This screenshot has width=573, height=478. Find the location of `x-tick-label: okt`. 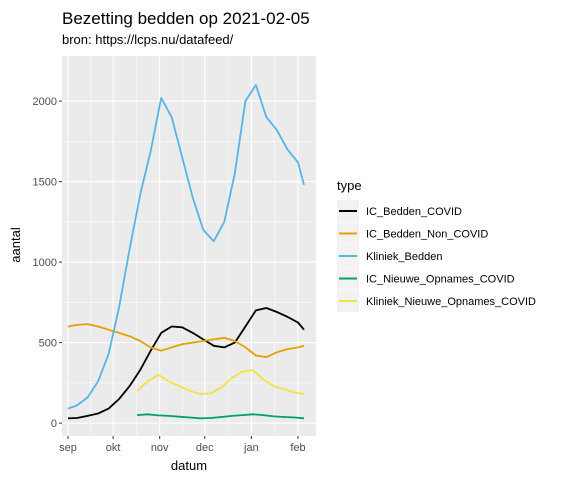

x-tick-label: okt is located at coordinates (113, 448).